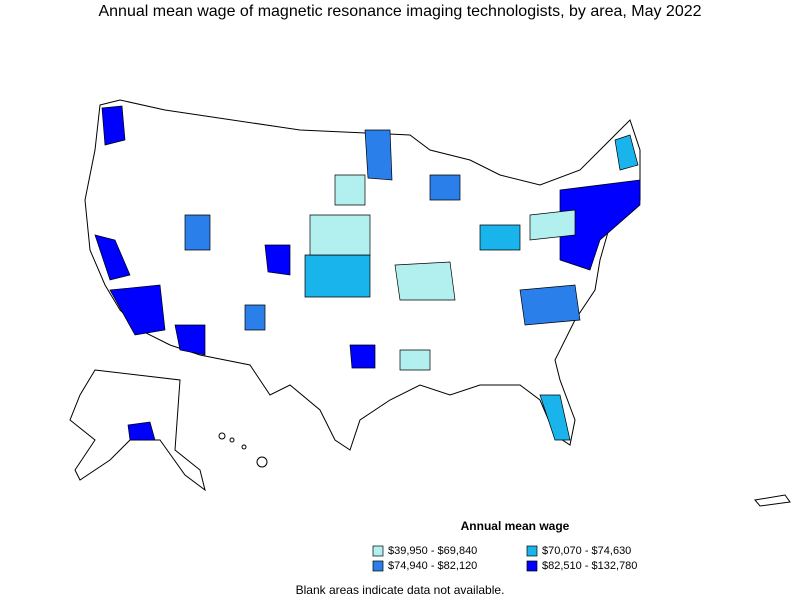 This screenshot has width=800, height=605. What do you see at coordinates (586, 551) in the screenshot?
I see `legend-label: $70,070 - $74,630` at bounding box center [586, 551].